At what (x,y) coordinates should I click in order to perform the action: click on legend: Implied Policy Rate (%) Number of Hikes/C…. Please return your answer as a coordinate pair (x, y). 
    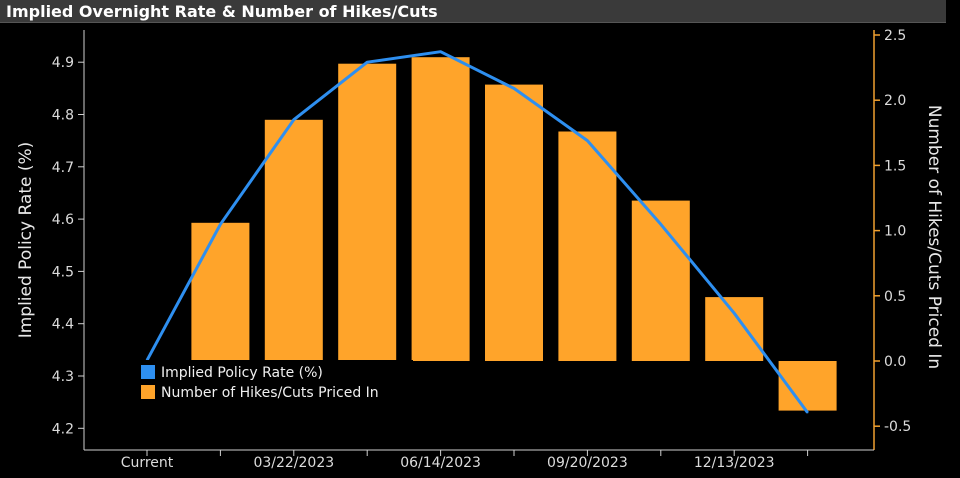
    Looking at the image, I should click on (265, 382).